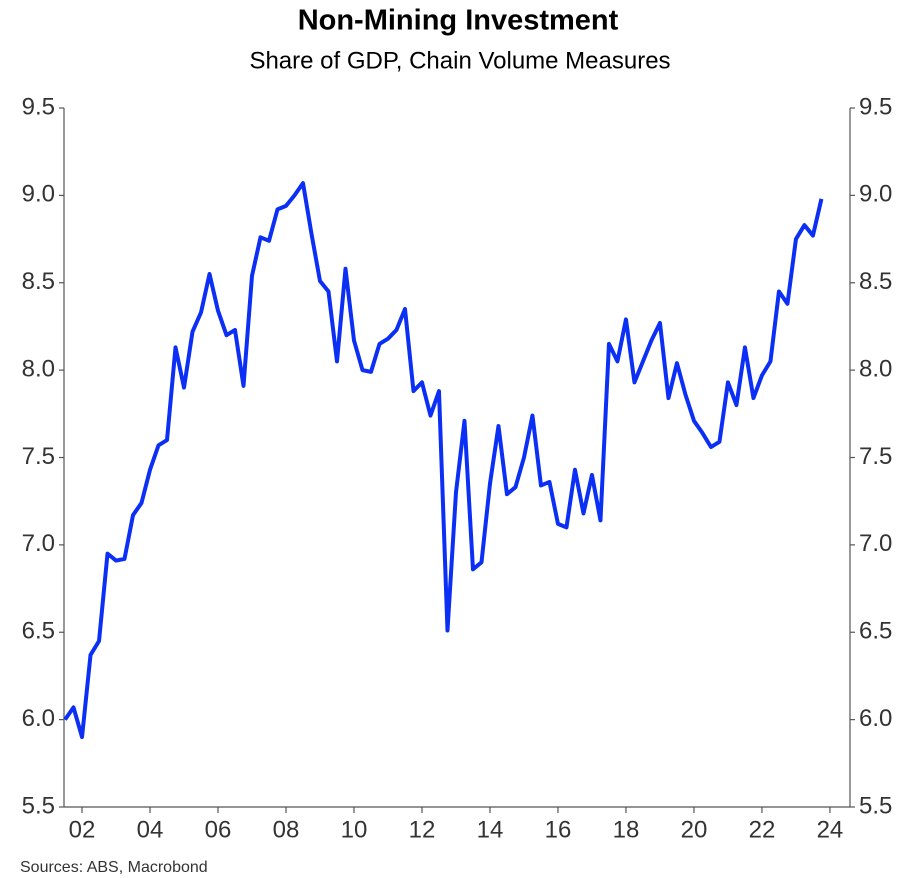 This screenshot has width=904, height=878. What do you see at coordinates (38, 194) in the screenshot?
I see `y-tick-label: 9.0` at bounding box center [38, 194].